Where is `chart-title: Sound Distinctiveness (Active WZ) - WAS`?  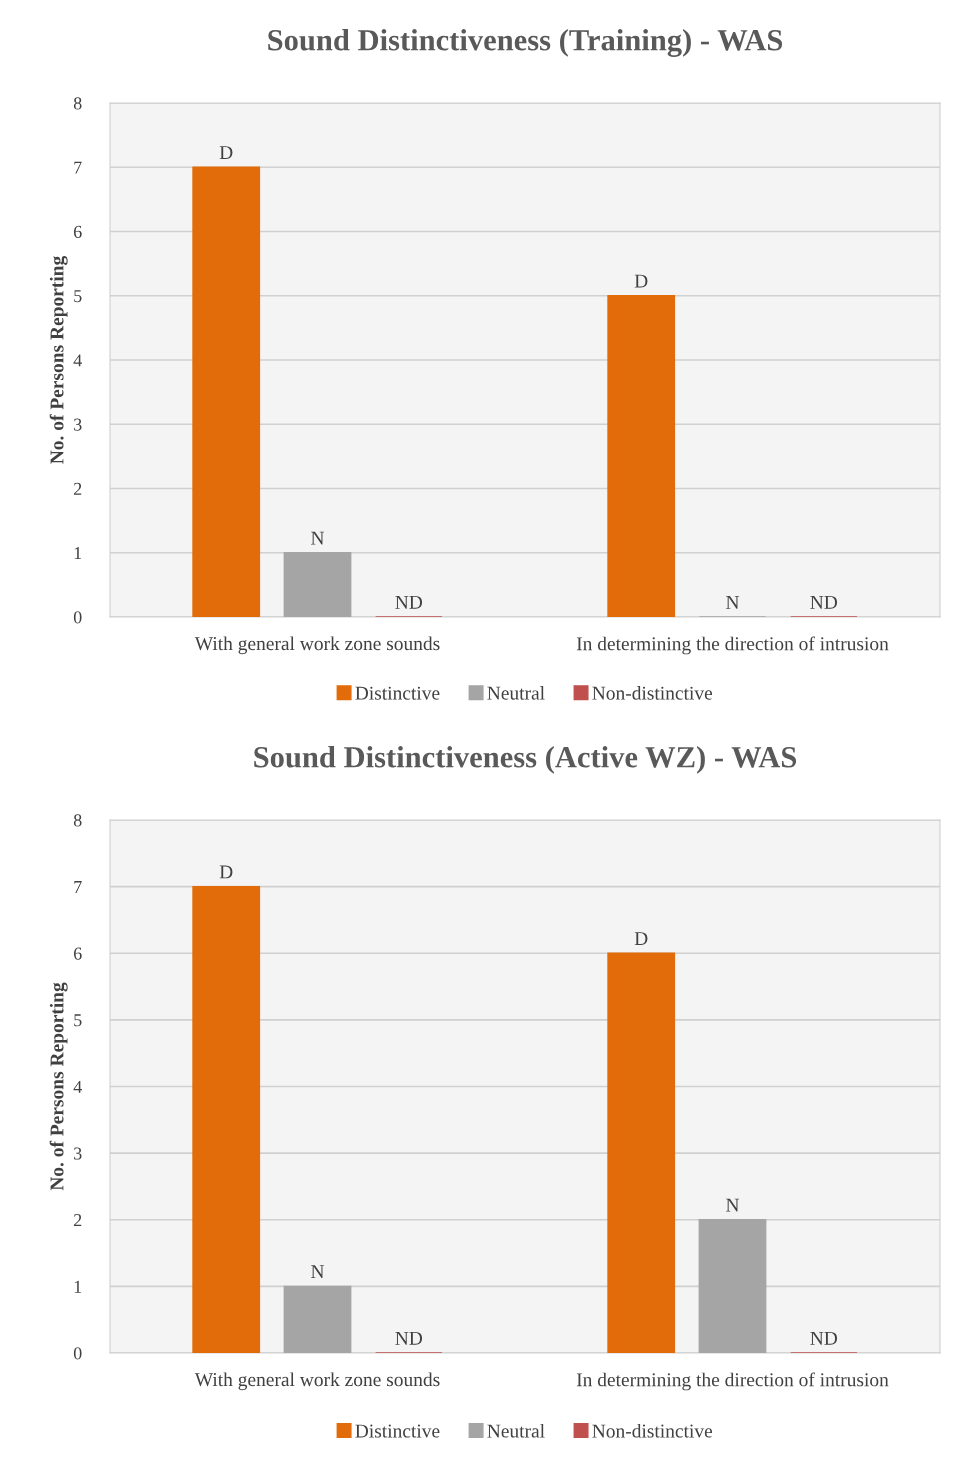 chart-title: Sound Distinctiveness (Active WZ) - WAS is located at coordinates (525, 760).